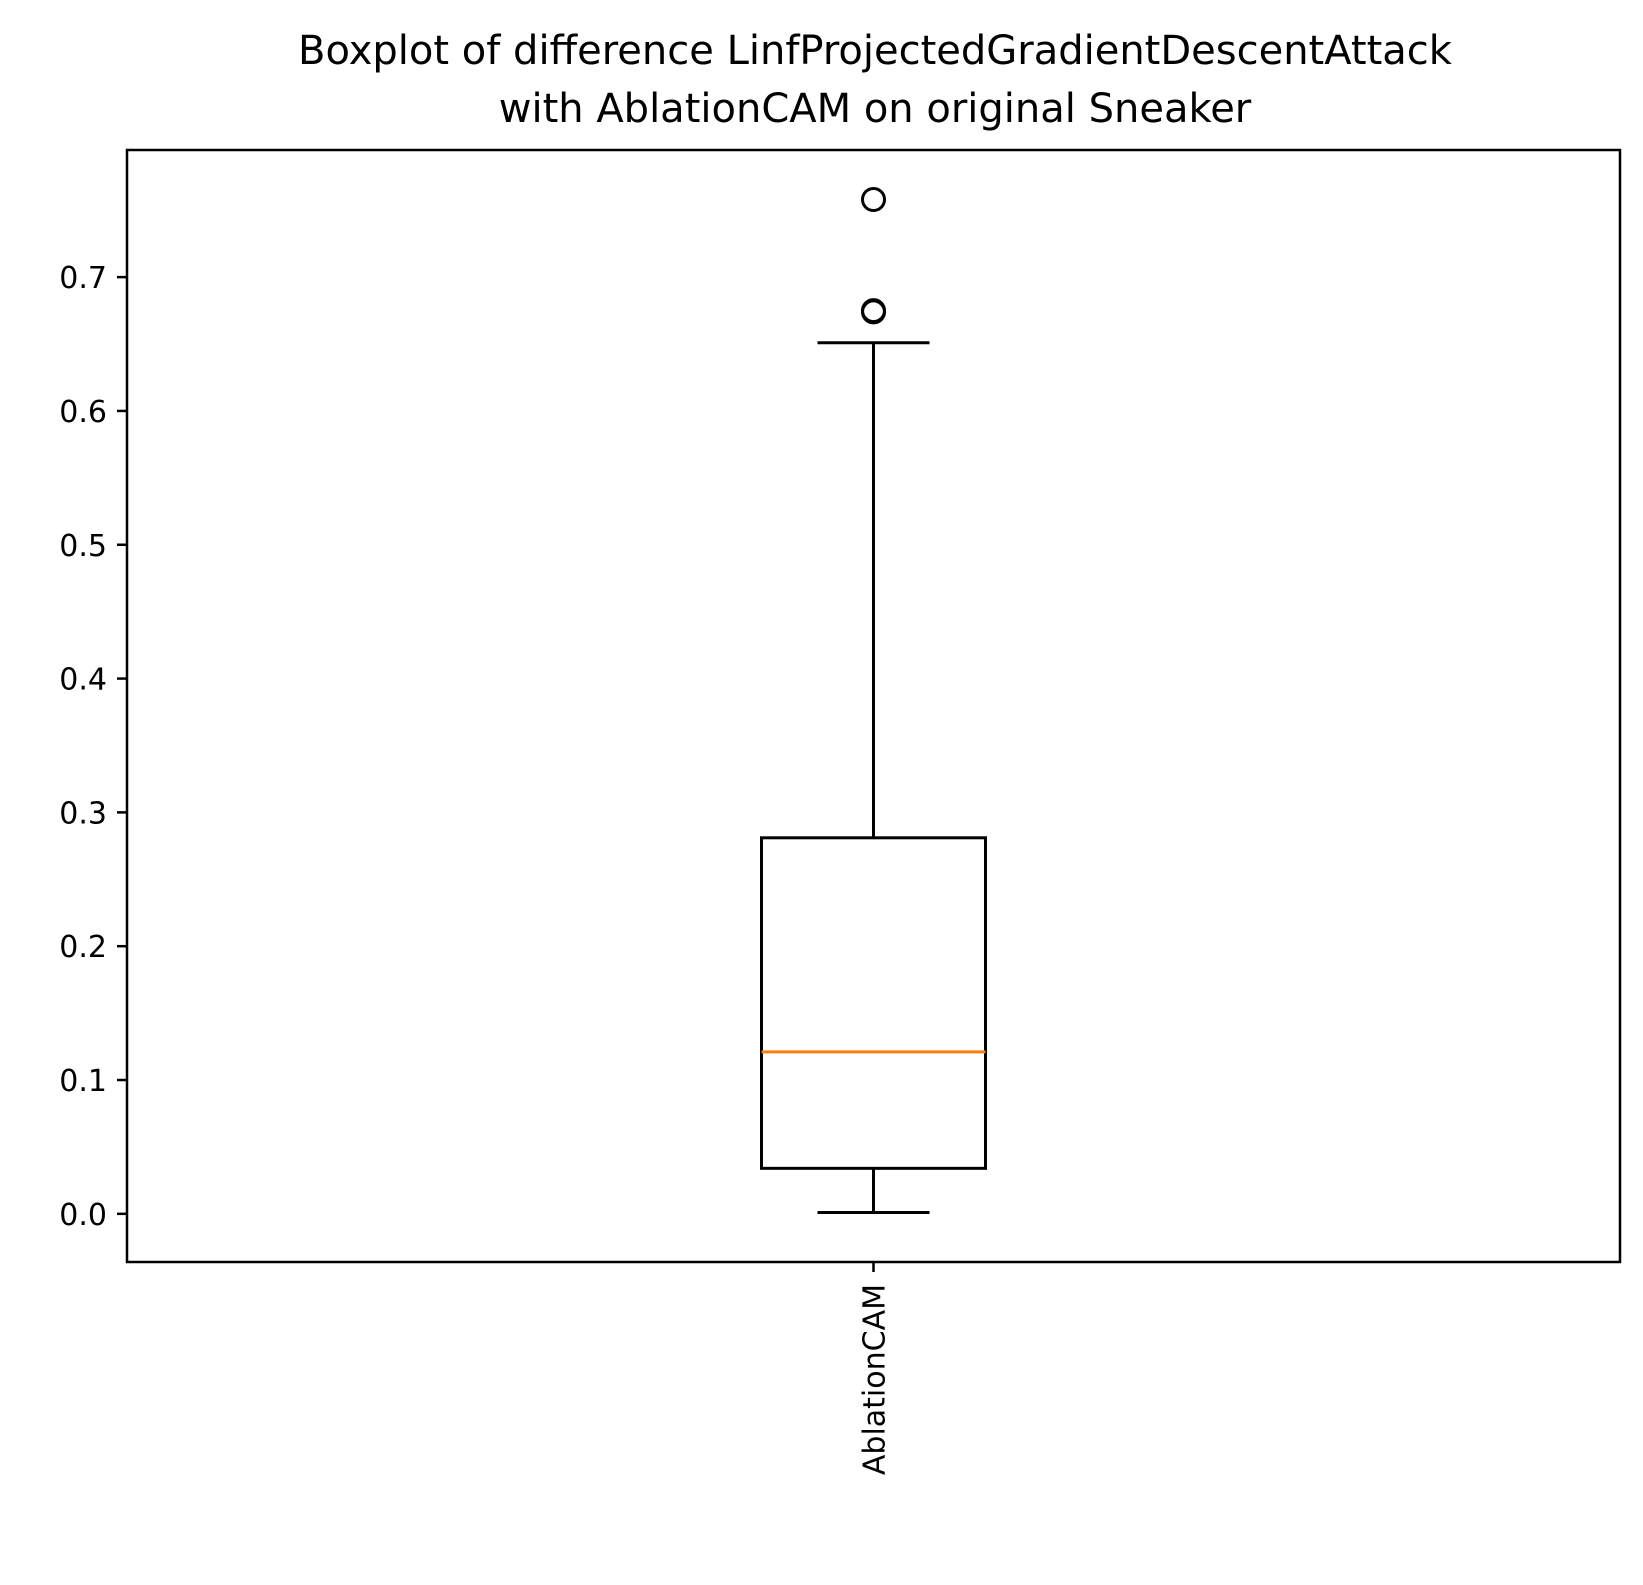 The image size is (1643, 1585). What do you see at coordinates (873, 1003) in the screenshot?
I see `iqr-box` at bounding box center [873, 1003].